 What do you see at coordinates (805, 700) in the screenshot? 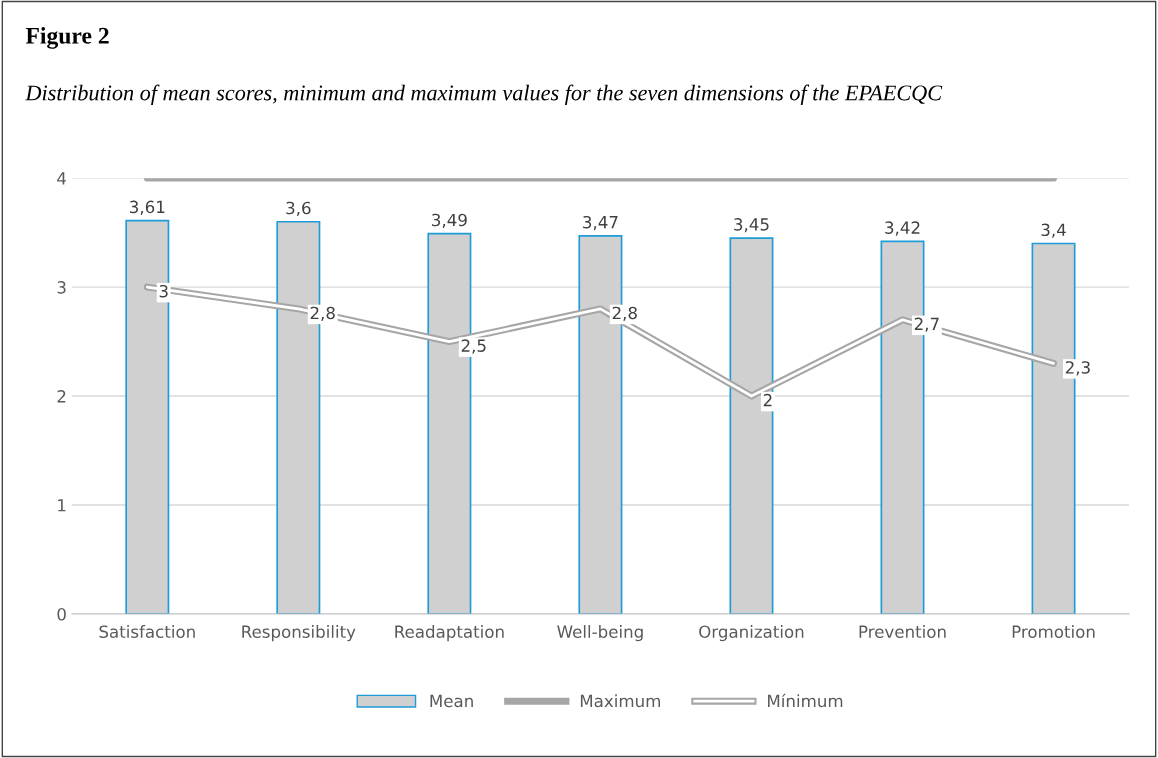
I see `legend-label: Mínimum` at bounding box center [805, 700].